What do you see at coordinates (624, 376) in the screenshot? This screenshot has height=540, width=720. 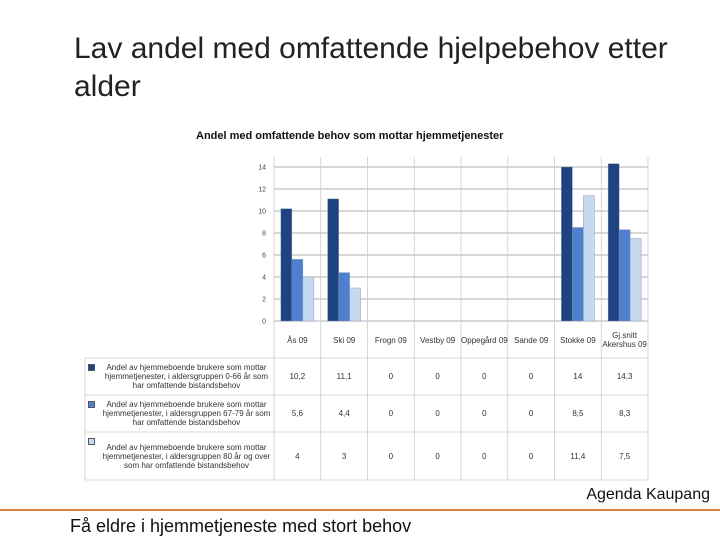 I see `value-label: 14,3` at bounding box center [624, 376].